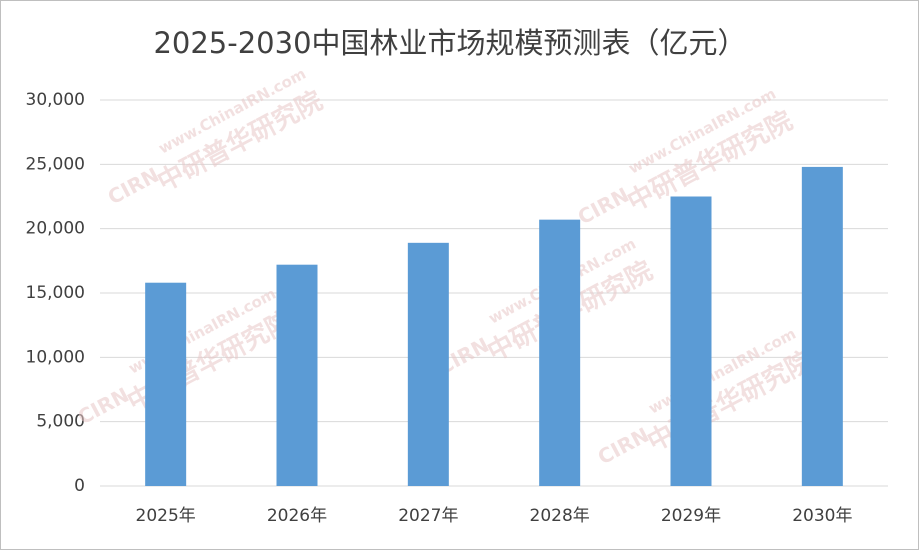 Image resolution: width=920 pixels, height=551 pixels. I want to click on y-tick-label: 30,000, so click(55, 100).